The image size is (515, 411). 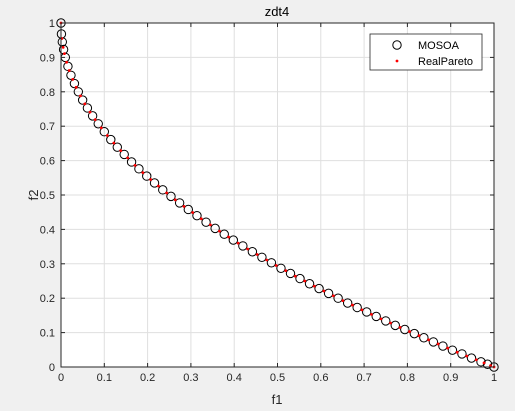 I want to click on y-tick-label: 0.3, so click(x=47, y=265).